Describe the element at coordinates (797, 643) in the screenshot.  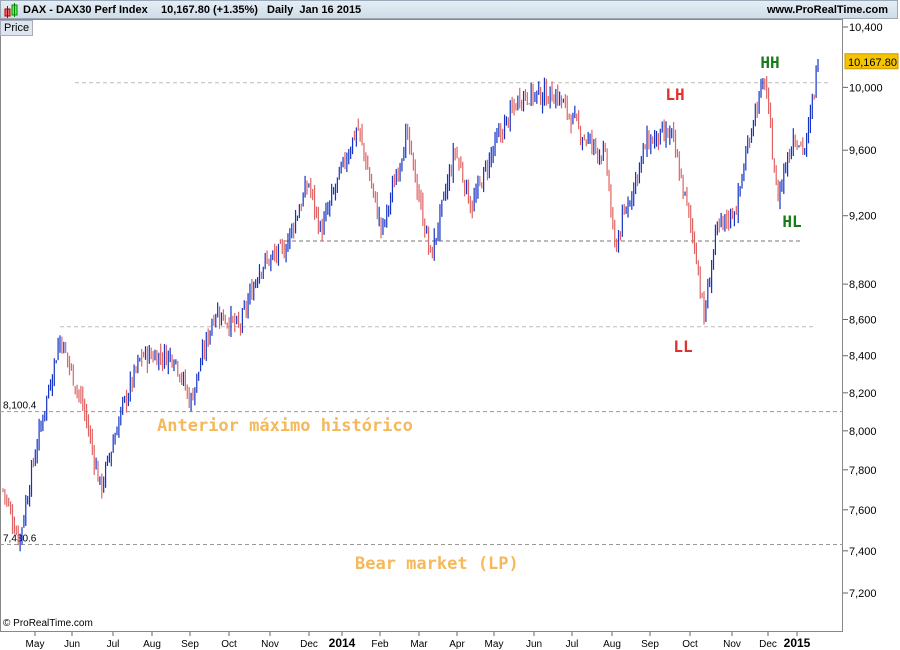
I see `x-tick-label: 2015` at that location.